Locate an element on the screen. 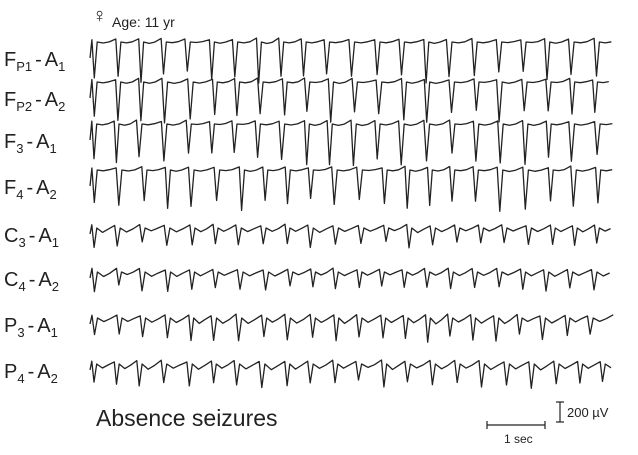 Image resolution: width=638 pixels, height=455 pixels. channel-label: F3- A1 is located at coordinates (30, 143).